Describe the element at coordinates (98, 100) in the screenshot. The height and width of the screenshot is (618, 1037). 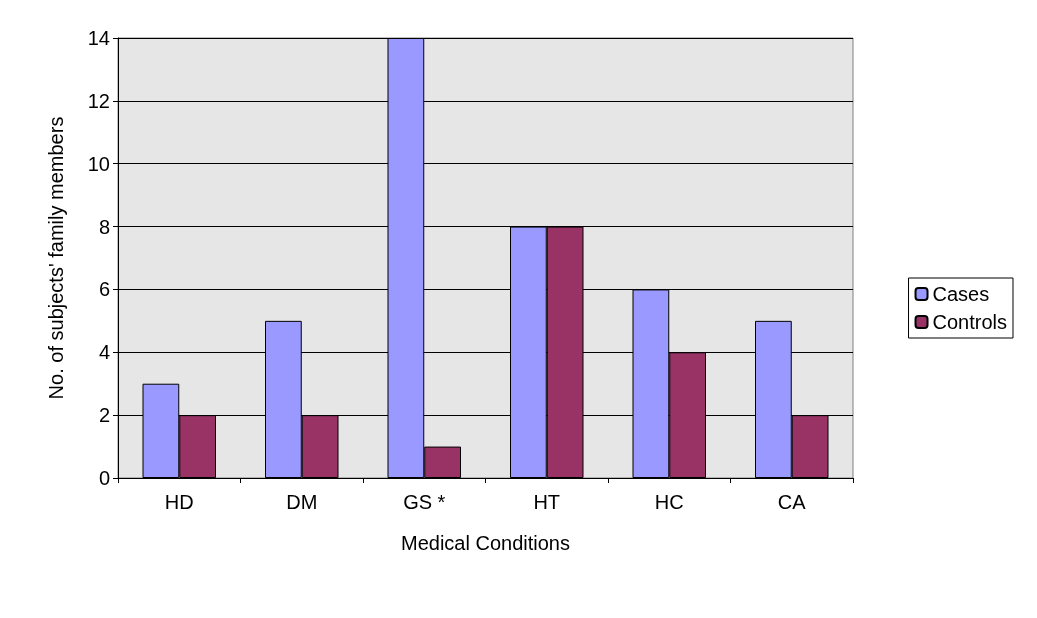
I see `y-tick-label: 12` at that location.